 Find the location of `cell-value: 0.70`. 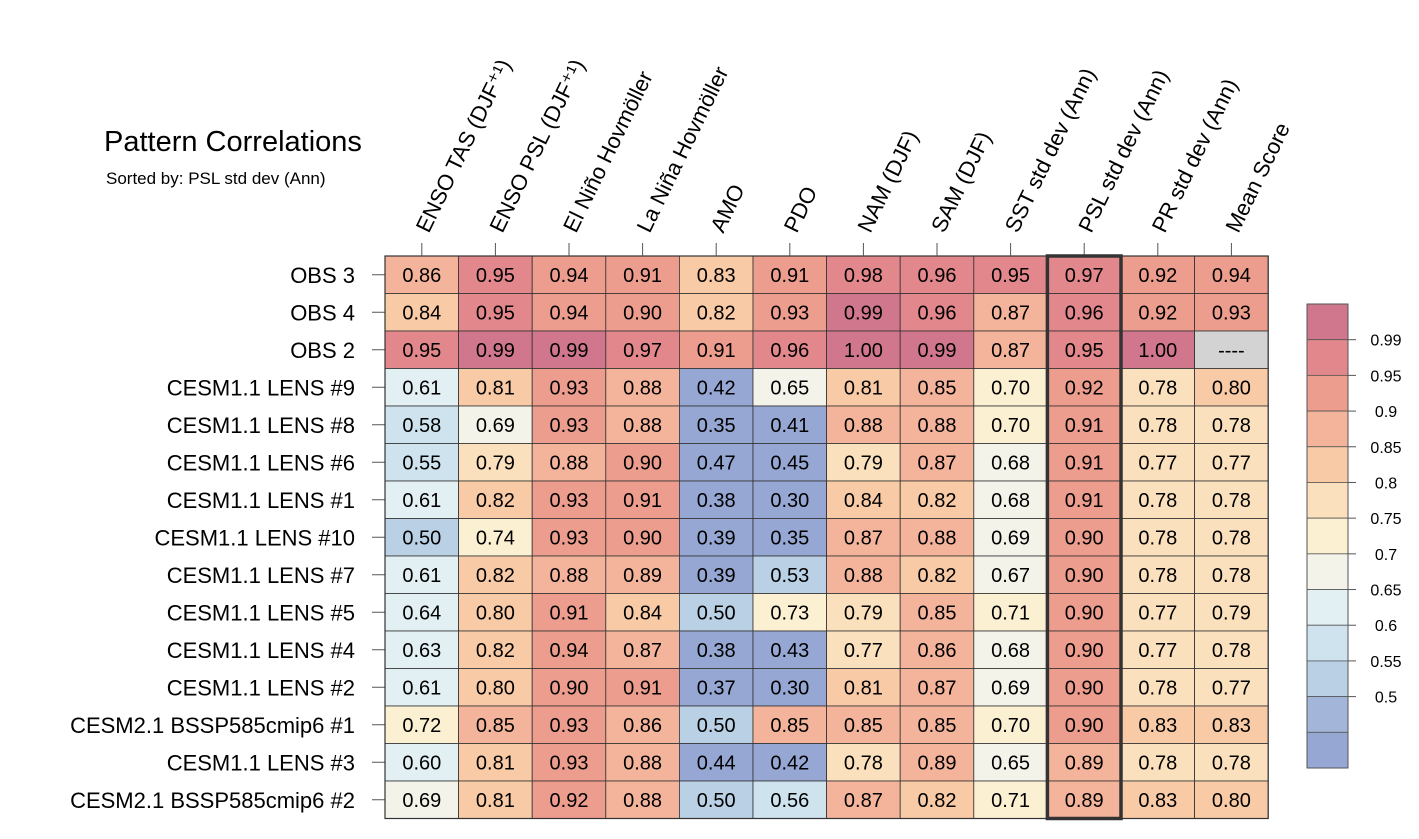

cell-value: 0.70 is located at coordinates (1010, 426).